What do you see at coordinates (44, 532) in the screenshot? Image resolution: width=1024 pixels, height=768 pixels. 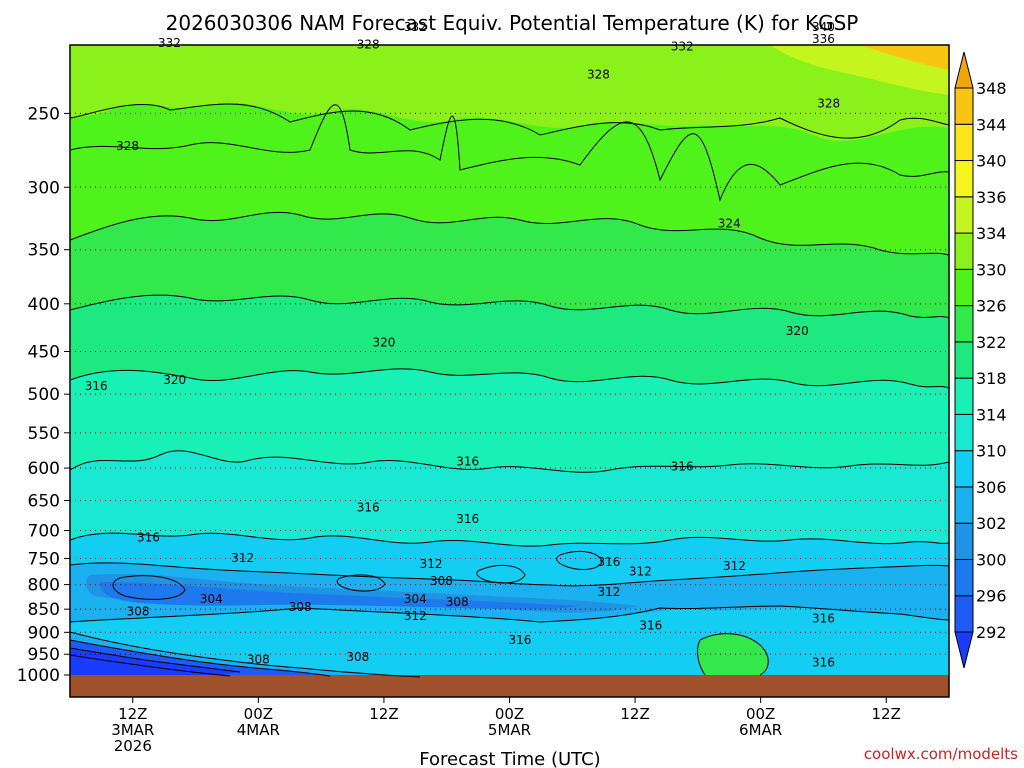 I see `y-tick-label-700: 700` at bounding box center [44, 532].